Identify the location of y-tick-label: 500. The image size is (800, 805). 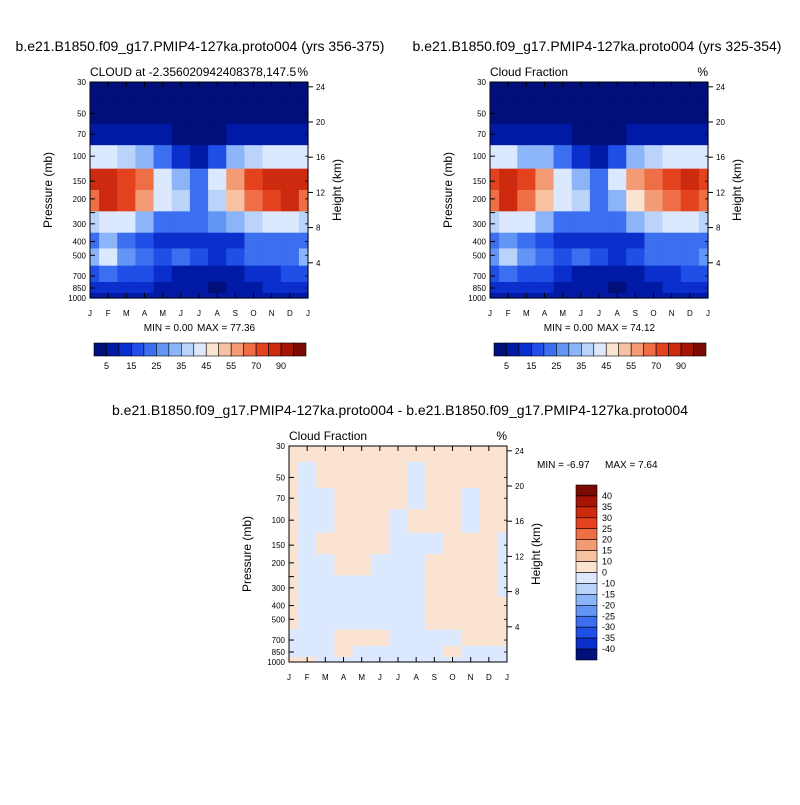
(480, 255).